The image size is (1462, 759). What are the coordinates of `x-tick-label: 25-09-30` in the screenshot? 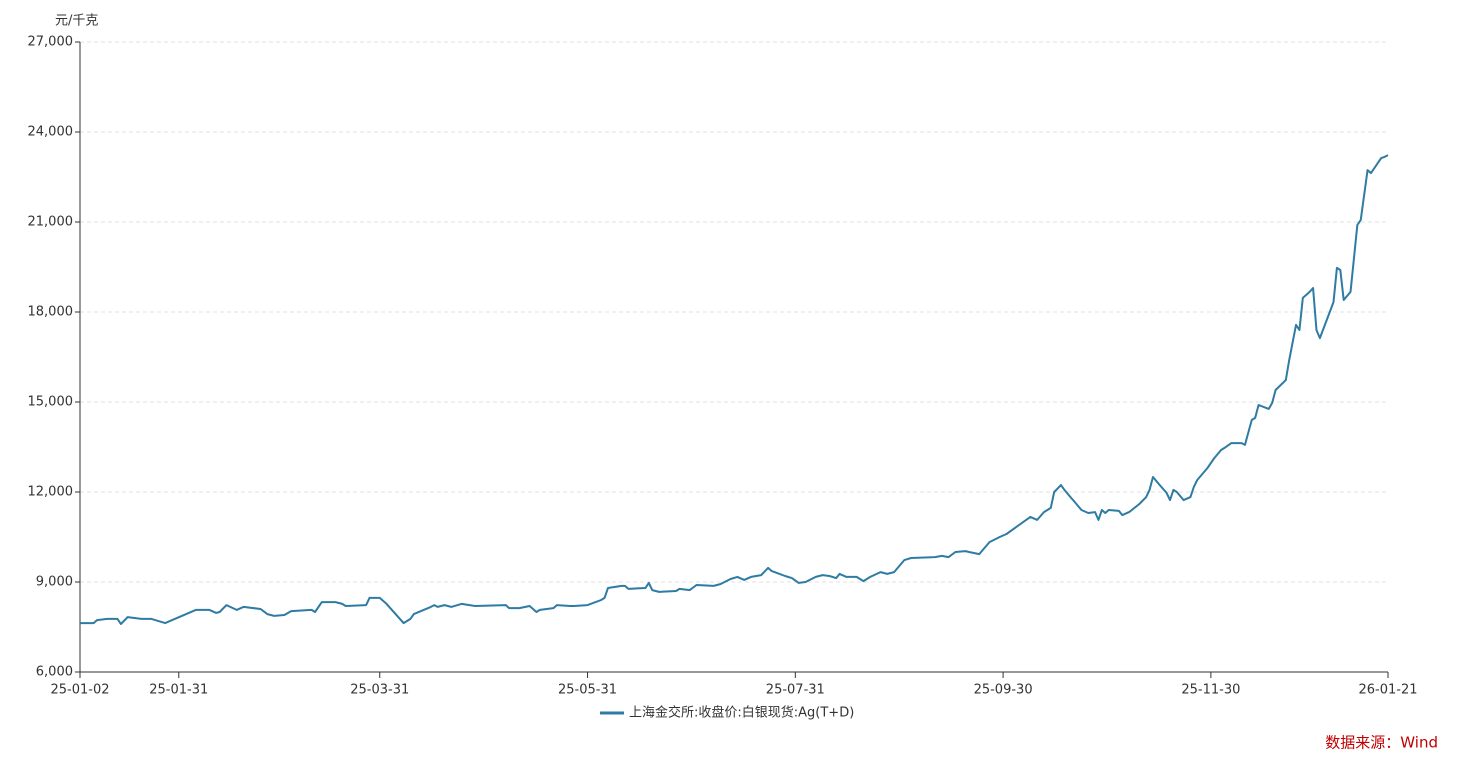 It's located at (1003, 690).